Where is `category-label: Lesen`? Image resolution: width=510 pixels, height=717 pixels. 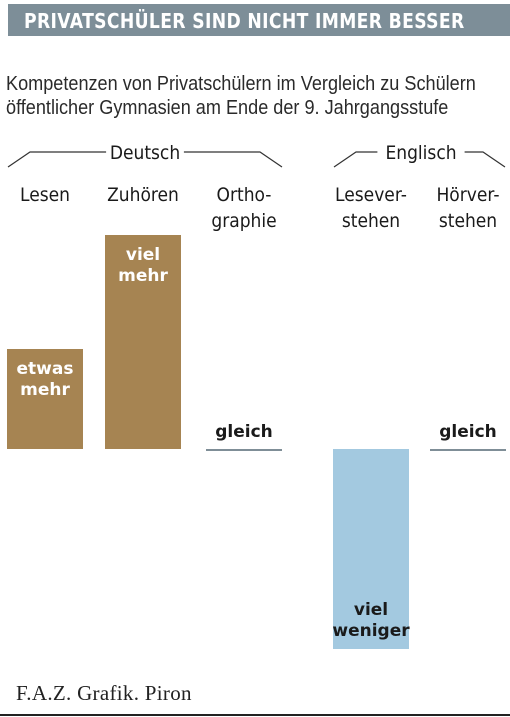
category-label: Lesen is located at coordinates (45, 195).